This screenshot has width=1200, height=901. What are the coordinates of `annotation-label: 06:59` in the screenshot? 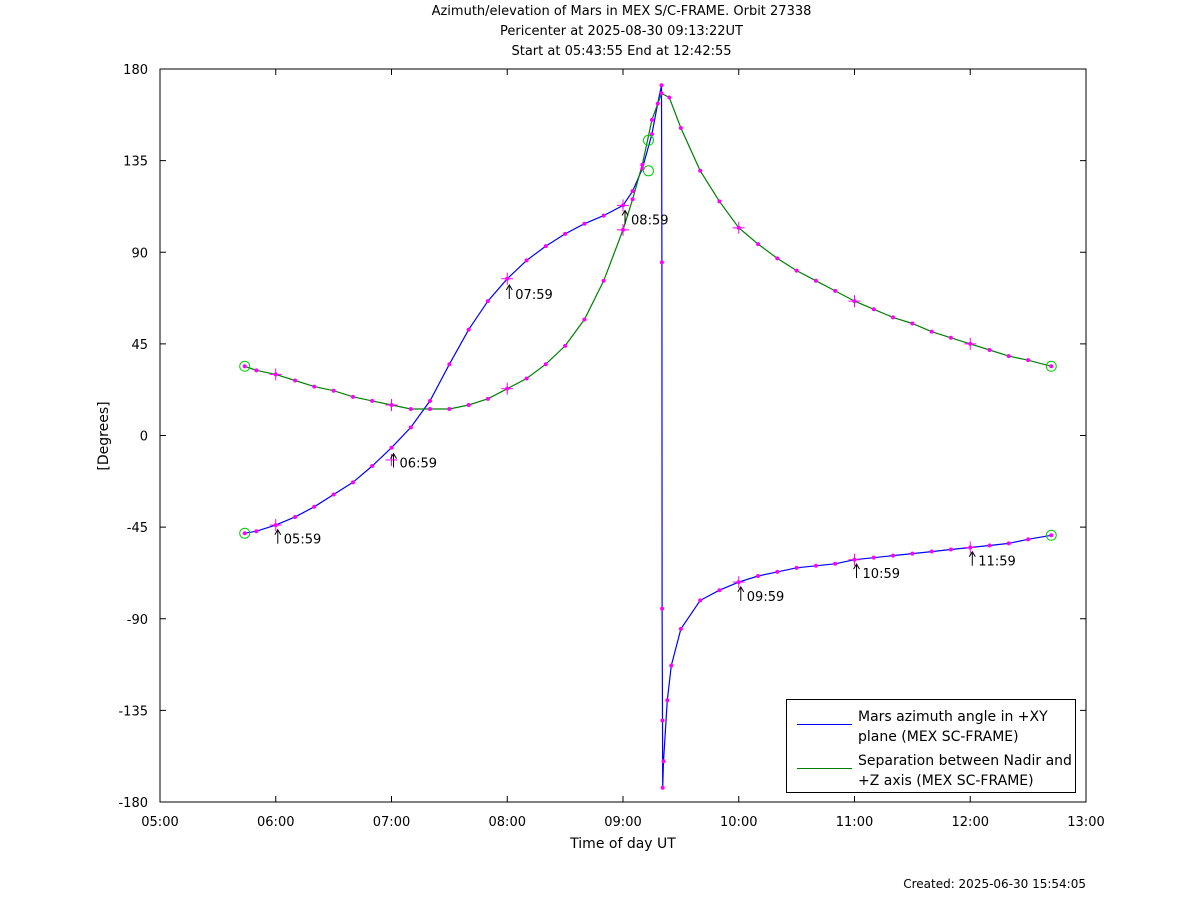 It's located at (418, 464).